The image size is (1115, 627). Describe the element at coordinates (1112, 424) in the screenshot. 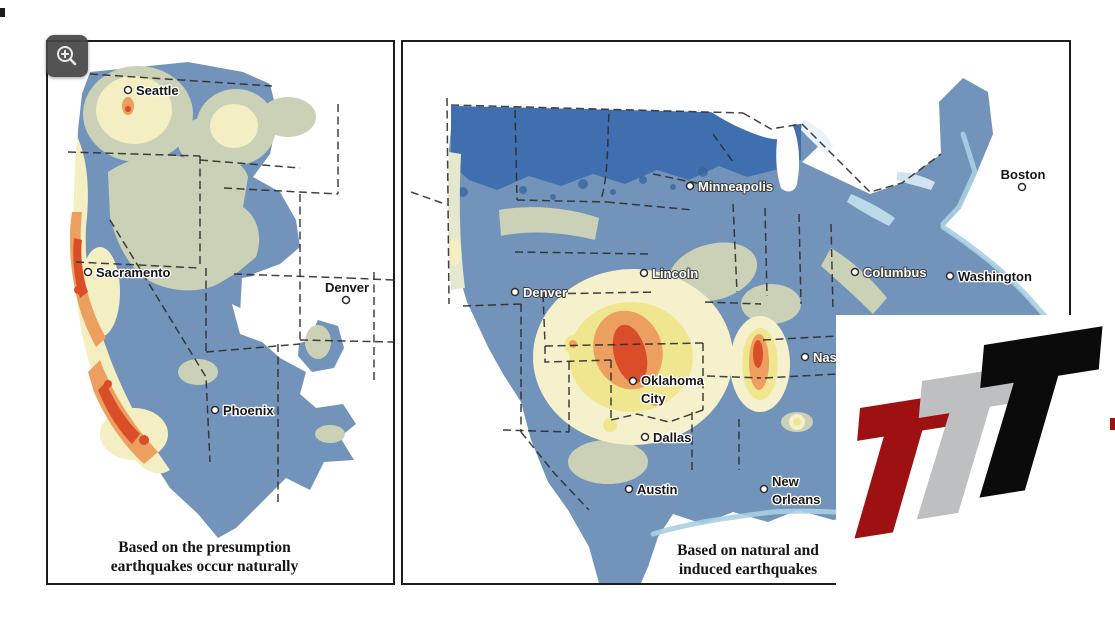

I see `right-edge-red-artifact` at that location.